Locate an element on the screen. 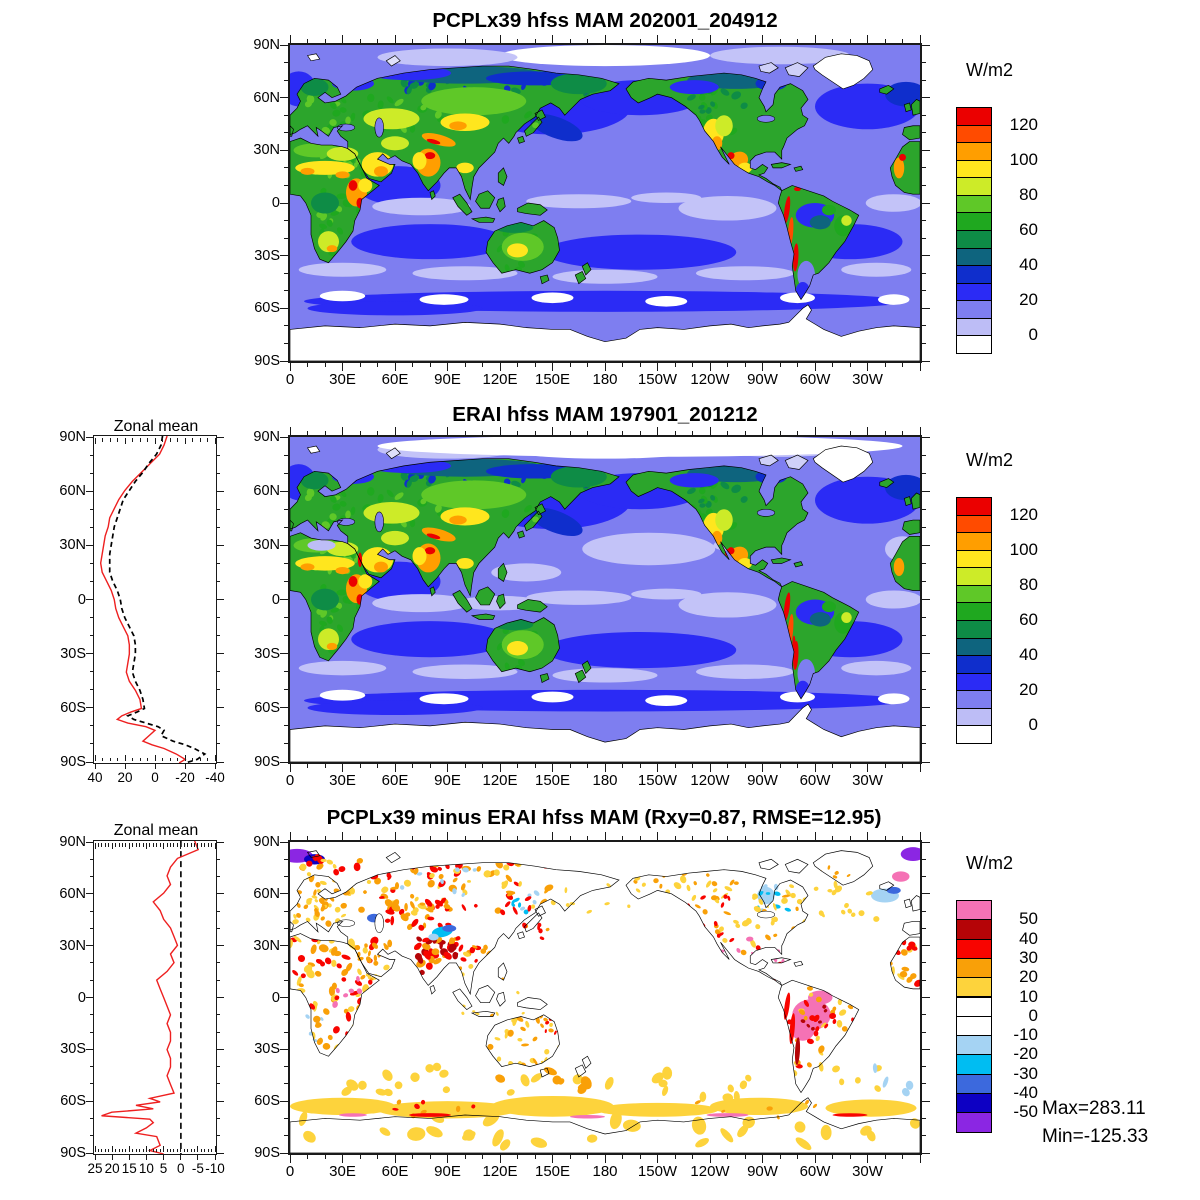 This screenshot has width=1200, height=1200. panel1-title: PCPLx39 hfss MAM 202001_204912 is located at coordinates (605, 20).